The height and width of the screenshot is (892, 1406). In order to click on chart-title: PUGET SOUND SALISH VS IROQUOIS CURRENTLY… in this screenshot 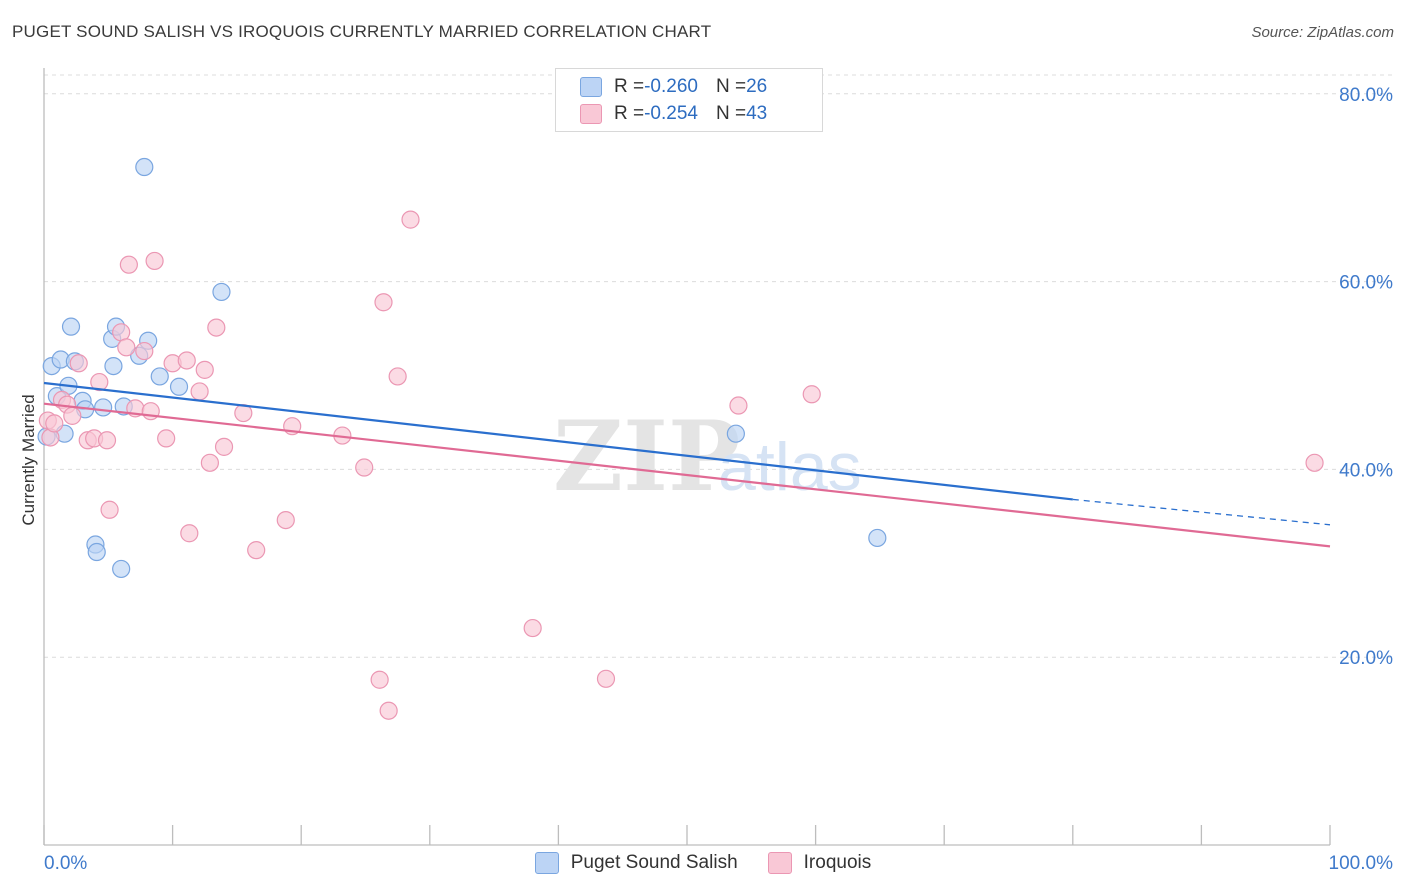, I will do `click(362, 31)`.